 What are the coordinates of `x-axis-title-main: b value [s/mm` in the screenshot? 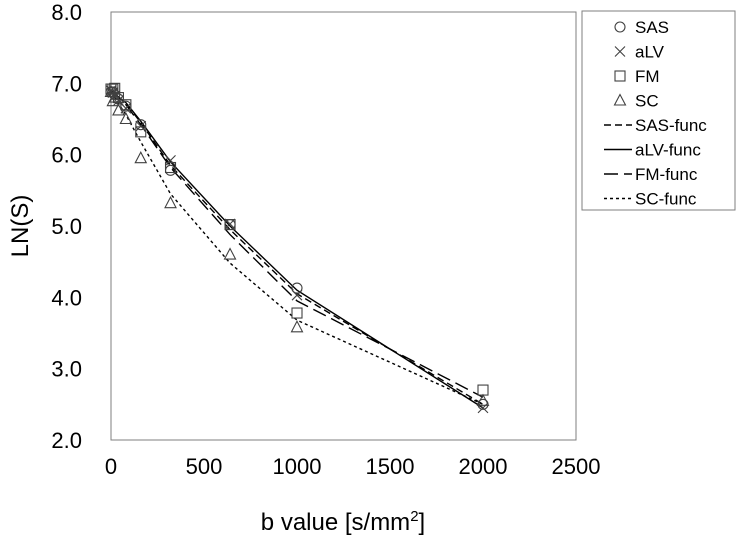 It's located at (335, 522).